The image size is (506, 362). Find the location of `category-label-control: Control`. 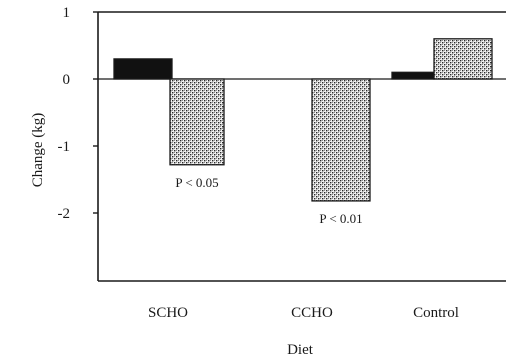

category-label-control: Control is located at coordinates (436, 313).